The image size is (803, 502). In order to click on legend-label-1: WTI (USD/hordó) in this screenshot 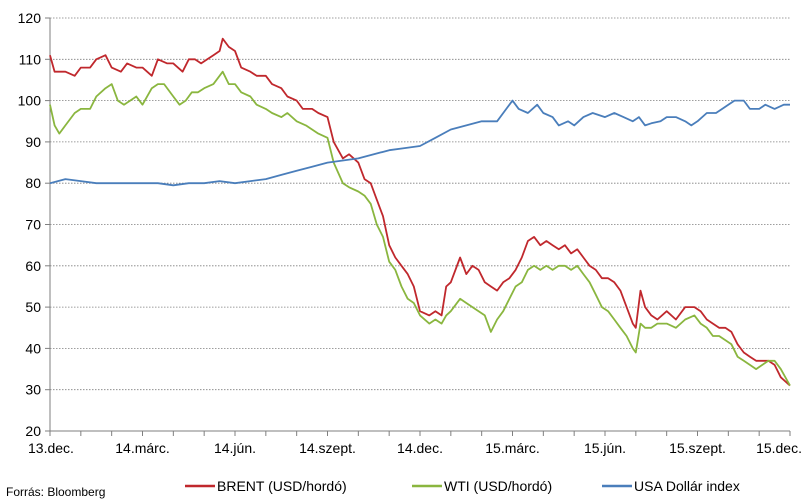, I will do `click(498, 486)`.